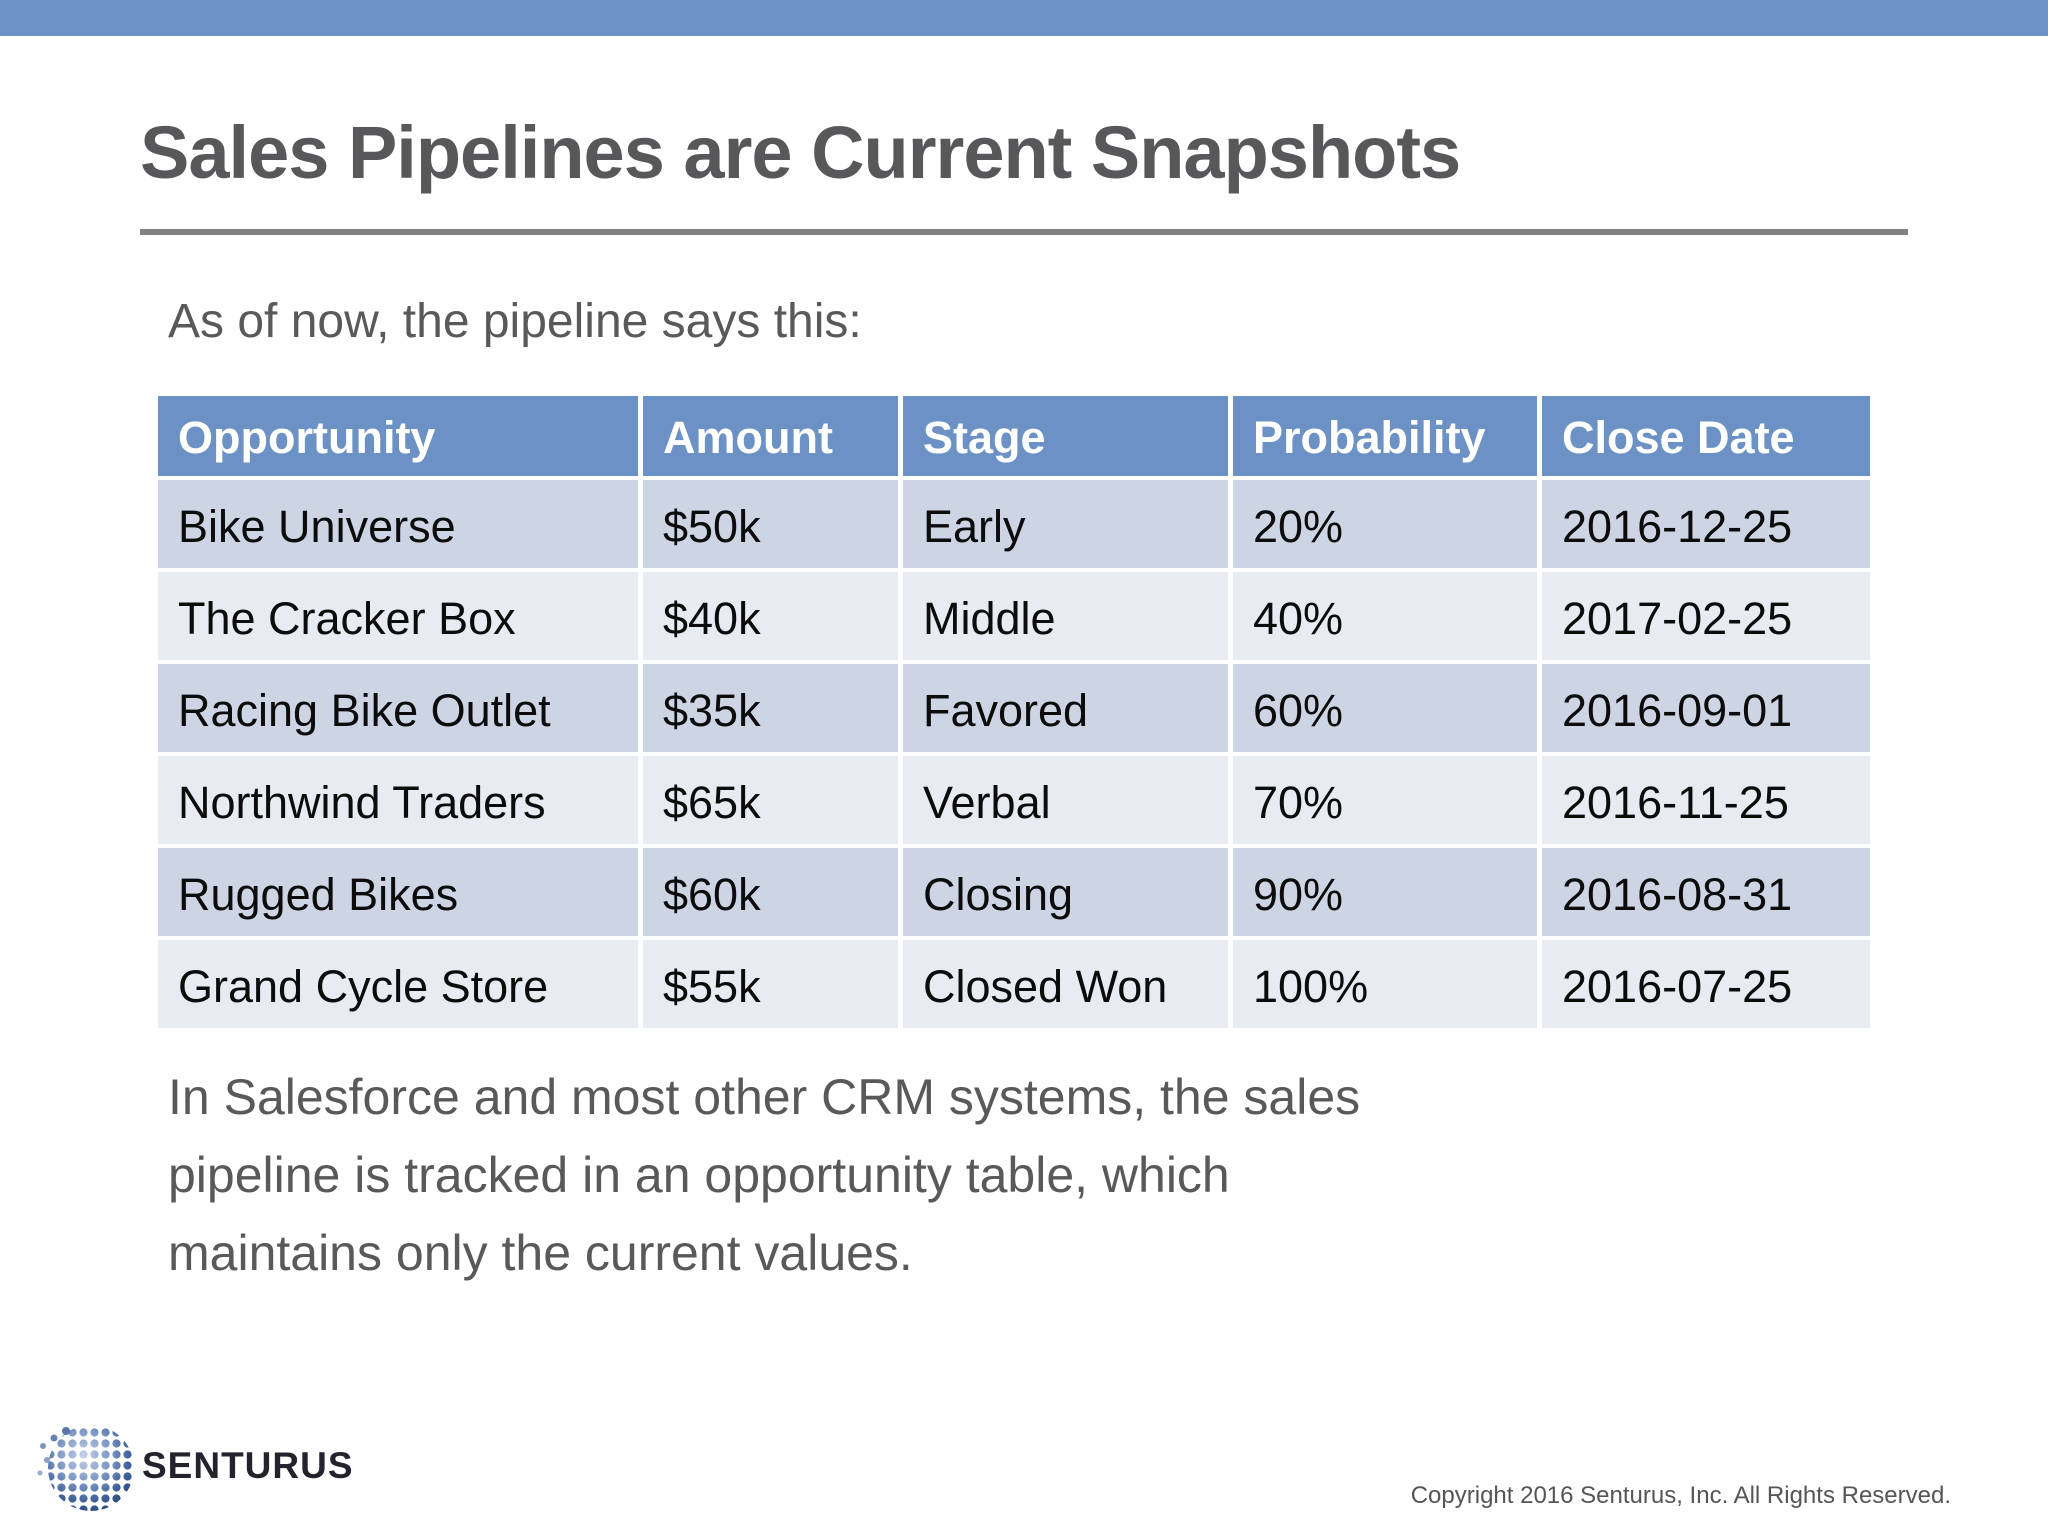 This screenshot has height=1536, width=2048. What do you see at coordinates (1385, 800) in the screenshot?
I see `cell-probability: 70%` at bounding box center [1385, 800].